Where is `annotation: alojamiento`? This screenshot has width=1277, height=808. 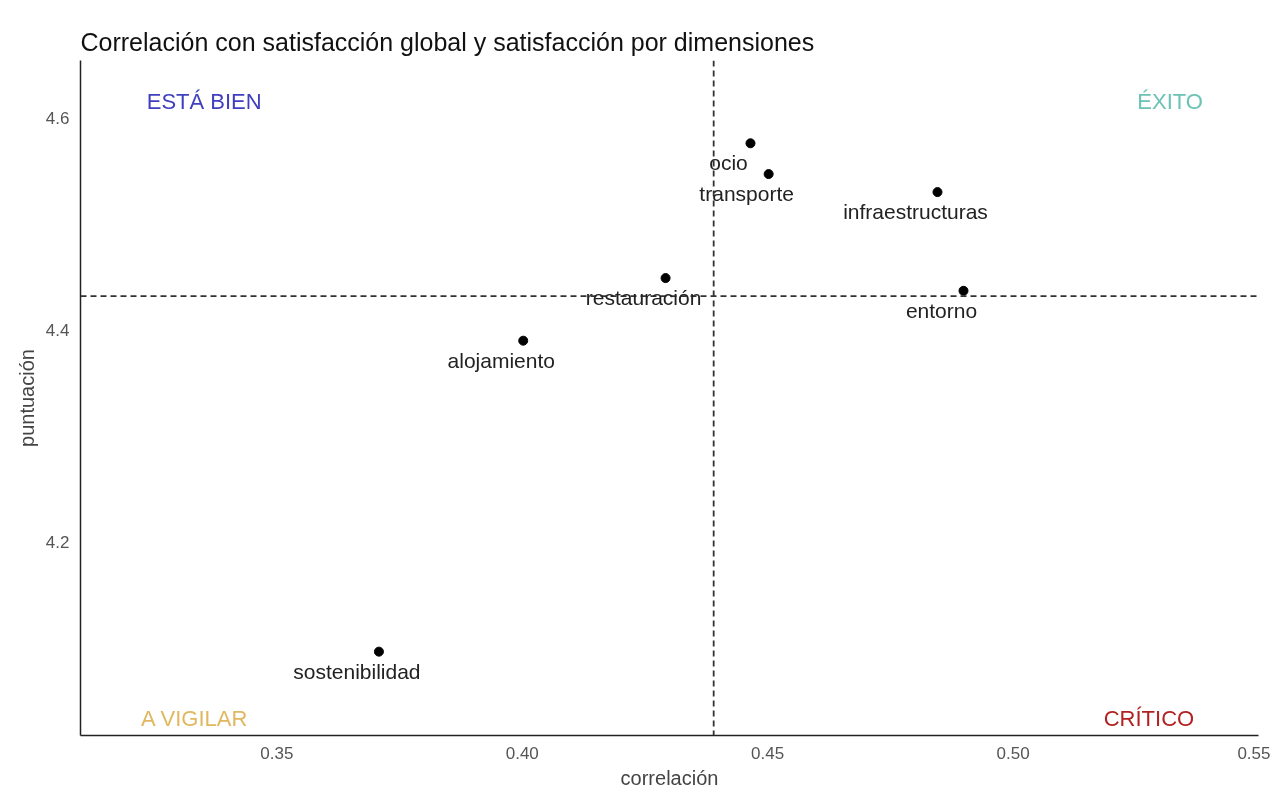 annotation: alojamiento is located at coordinates (501, 360).